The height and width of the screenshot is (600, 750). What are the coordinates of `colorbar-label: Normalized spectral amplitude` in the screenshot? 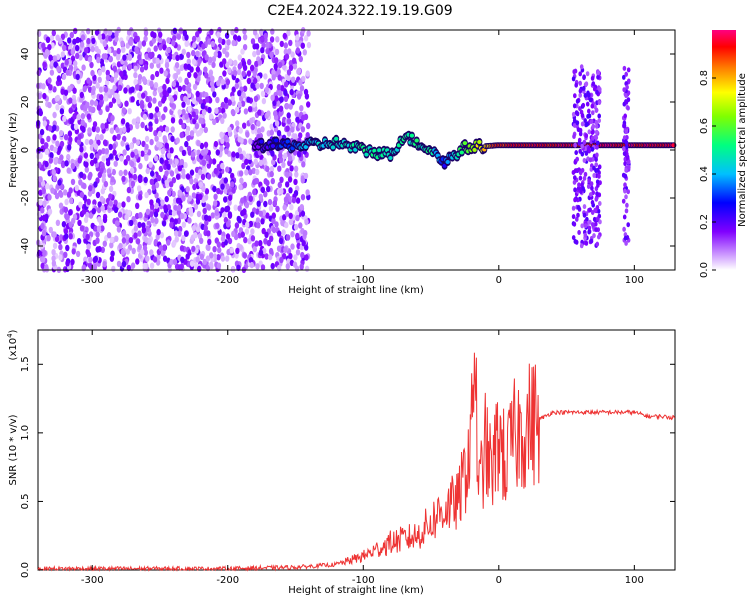 It's located at (742, 150).